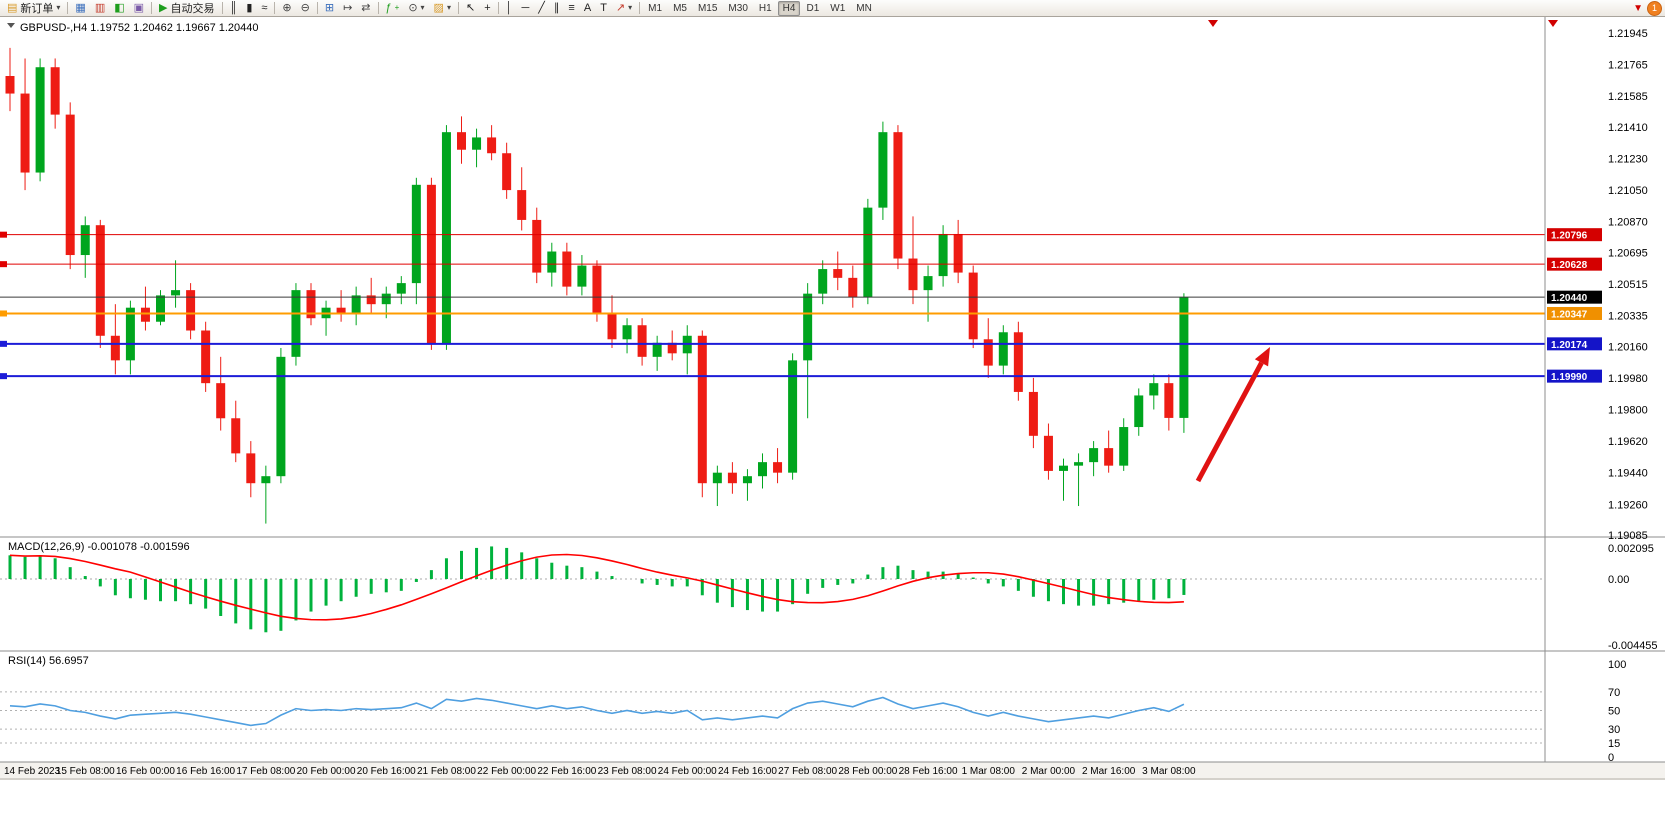  I want to click on timeframe-h4-button: H4, so click(789, 8).